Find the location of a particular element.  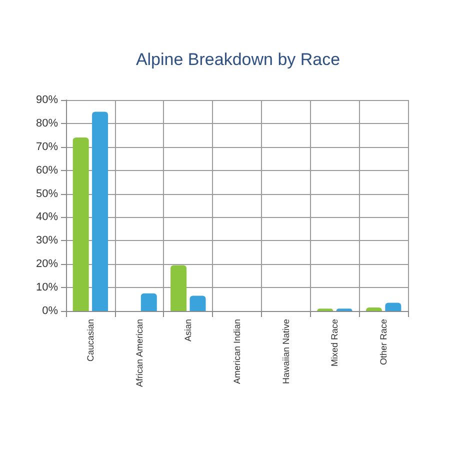

x-tick-label: Caucasian is located at coordinates (90, 340).